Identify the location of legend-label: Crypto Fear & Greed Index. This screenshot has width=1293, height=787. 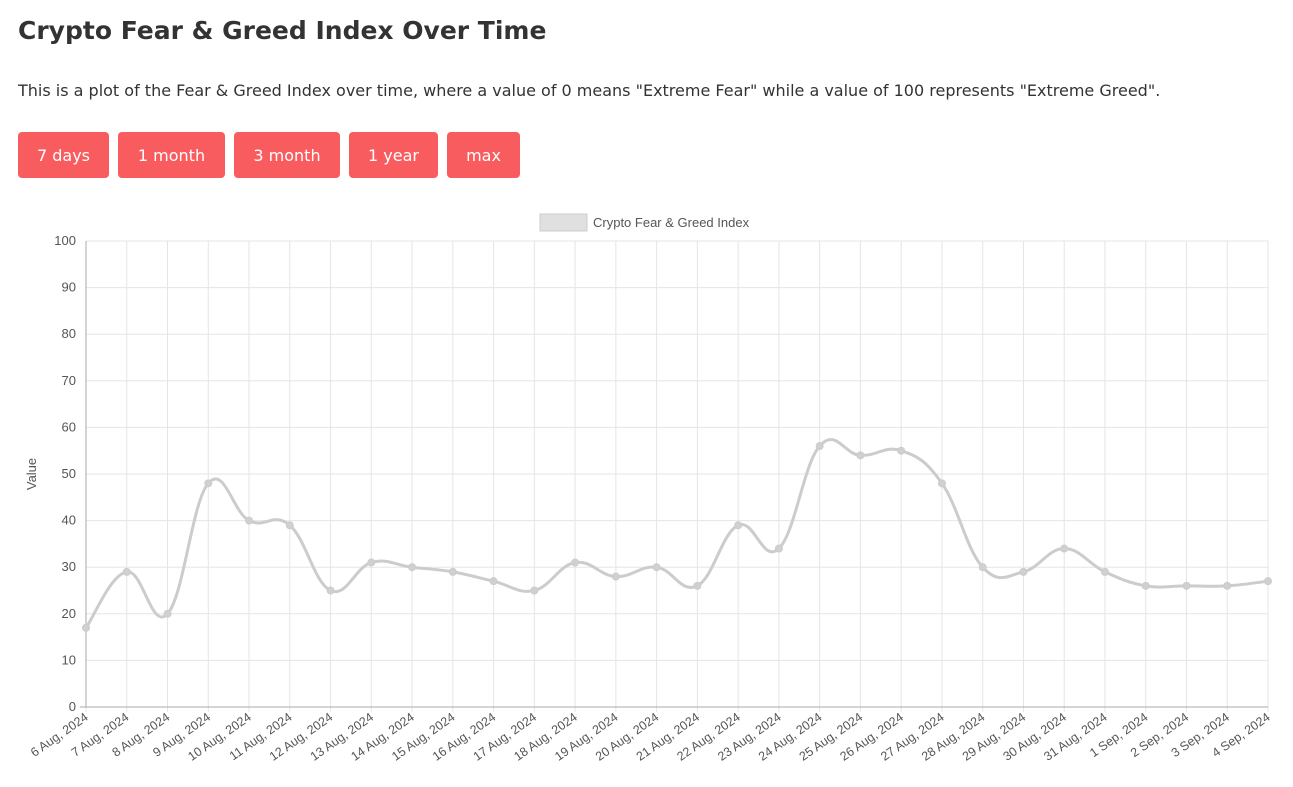
(671, 222).